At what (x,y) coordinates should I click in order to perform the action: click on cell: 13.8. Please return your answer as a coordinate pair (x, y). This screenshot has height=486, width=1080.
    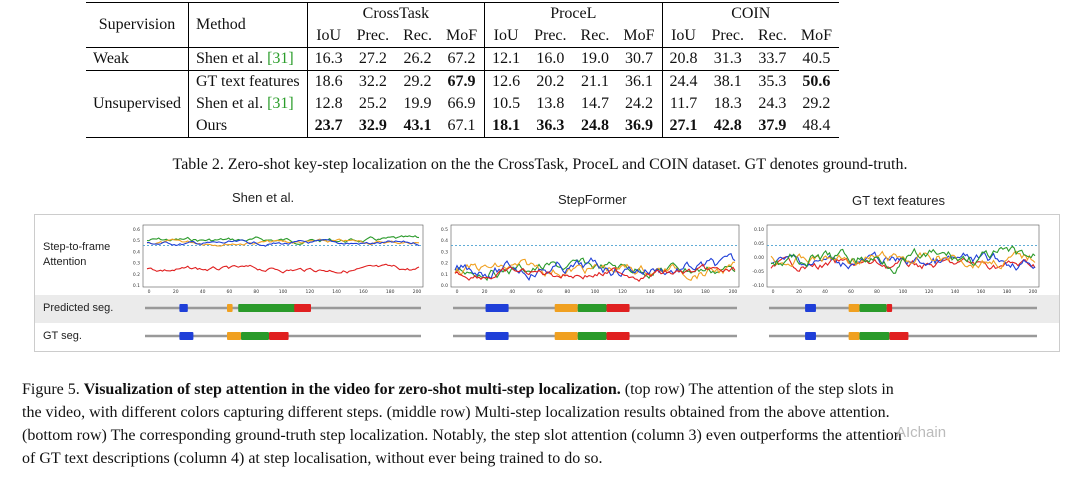
    Looking at the image, I should click on (550, 103).